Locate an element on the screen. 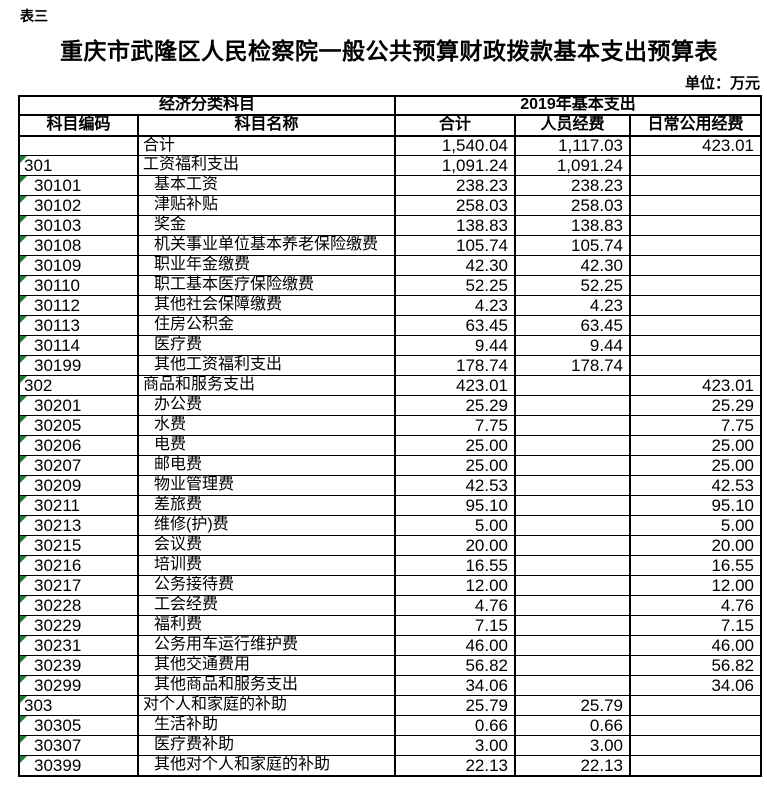 The image size is (767, 810). cell-subject-name: 其他交通费用 is located at coordinates (266, 666).